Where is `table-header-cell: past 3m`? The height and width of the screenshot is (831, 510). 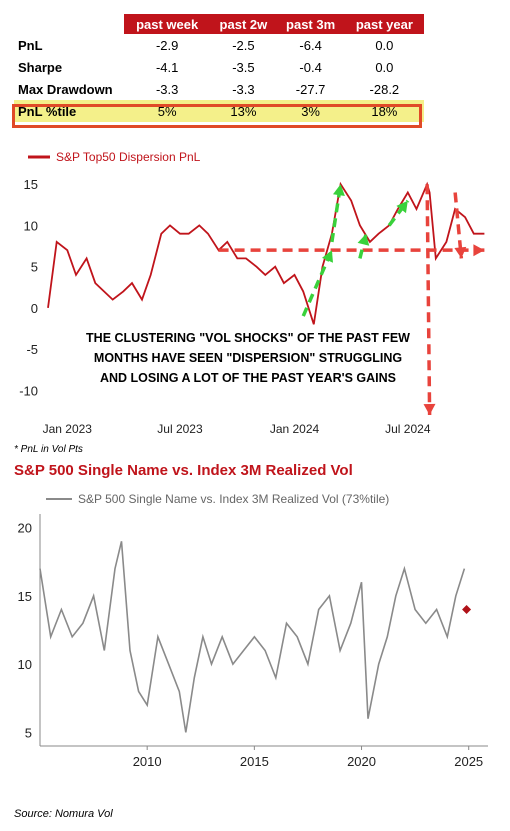 table-header-cell: past 3m is located at coordinates (310, 24).